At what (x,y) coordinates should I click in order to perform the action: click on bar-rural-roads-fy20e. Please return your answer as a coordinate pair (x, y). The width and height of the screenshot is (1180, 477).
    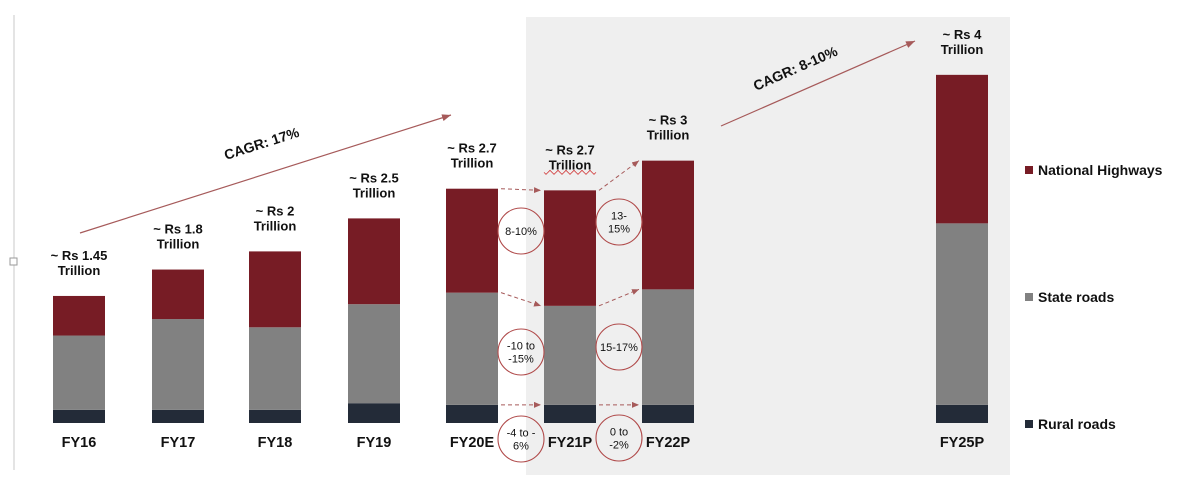
    Looking at the image, I should click on (472, 413).